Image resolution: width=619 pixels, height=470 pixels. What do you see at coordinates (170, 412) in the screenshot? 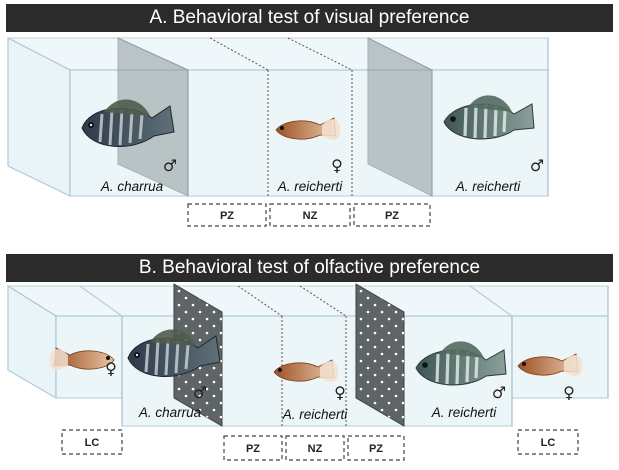
I see `panel-b-charrua-label: A. charrua` at bounding box center [170, 412].